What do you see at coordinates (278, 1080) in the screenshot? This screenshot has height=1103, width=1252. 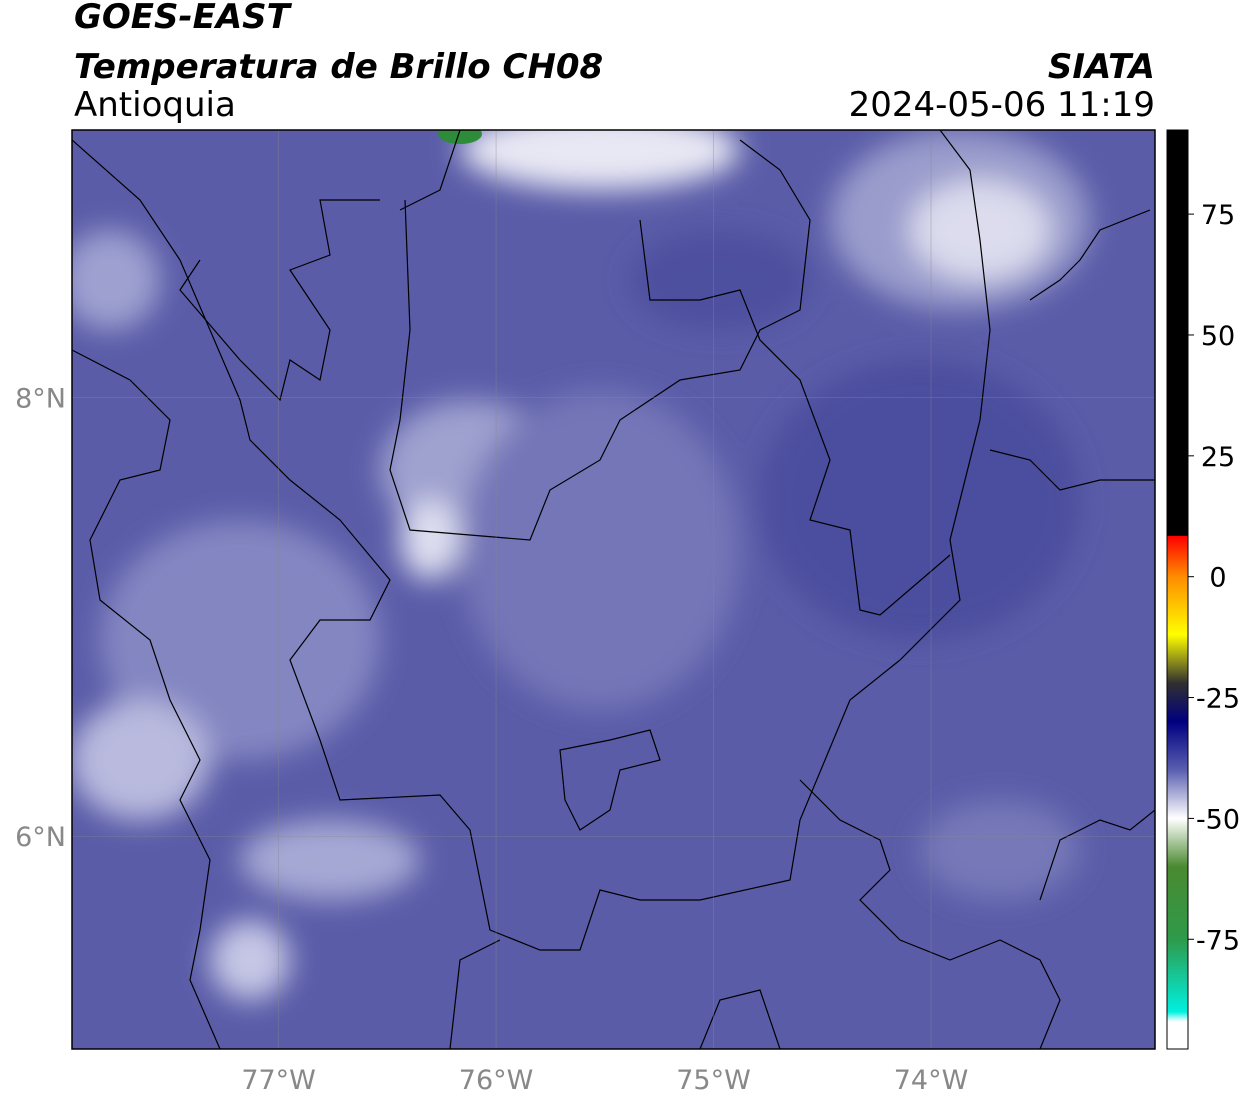 I see `lon-tick-label: 77°W` at bounding box center [278, 1080].